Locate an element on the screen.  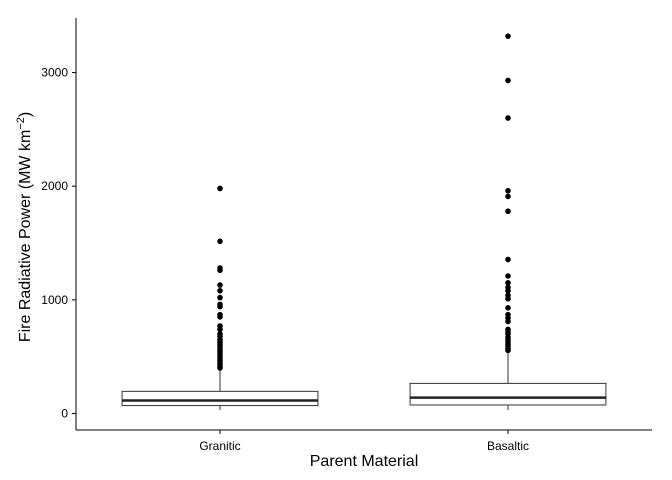
y-axis-title: Fire Radiative Power (MW km−2) is located at coordinates (24, 227).